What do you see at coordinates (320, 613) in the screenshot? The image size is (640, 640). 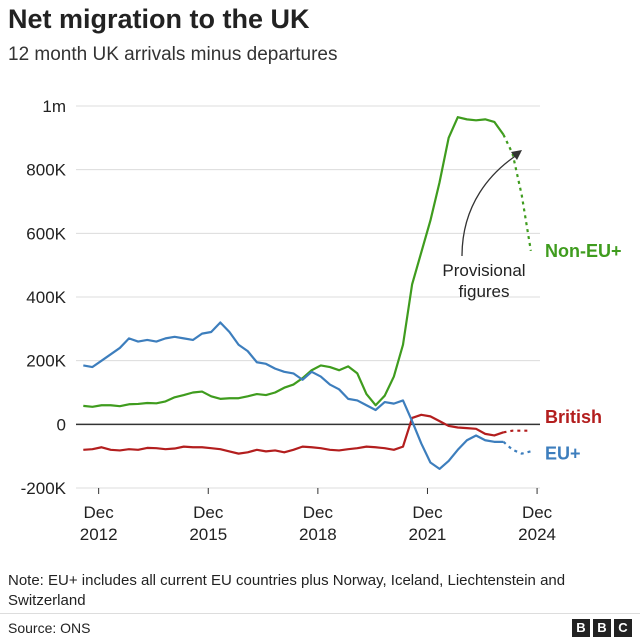 I see `footer-divider` at bounding box center [320, 613].